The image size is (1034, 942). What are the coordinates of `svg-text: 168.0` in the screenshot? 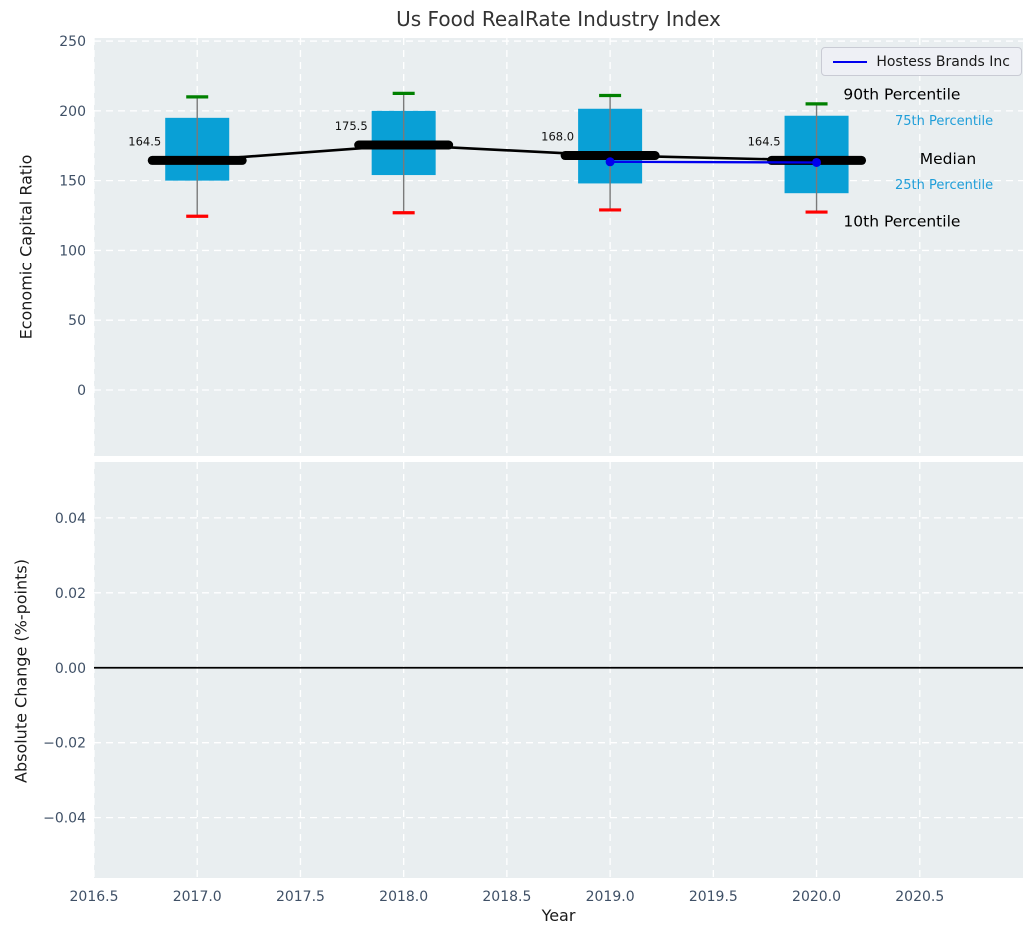 It's located at (557, 137).